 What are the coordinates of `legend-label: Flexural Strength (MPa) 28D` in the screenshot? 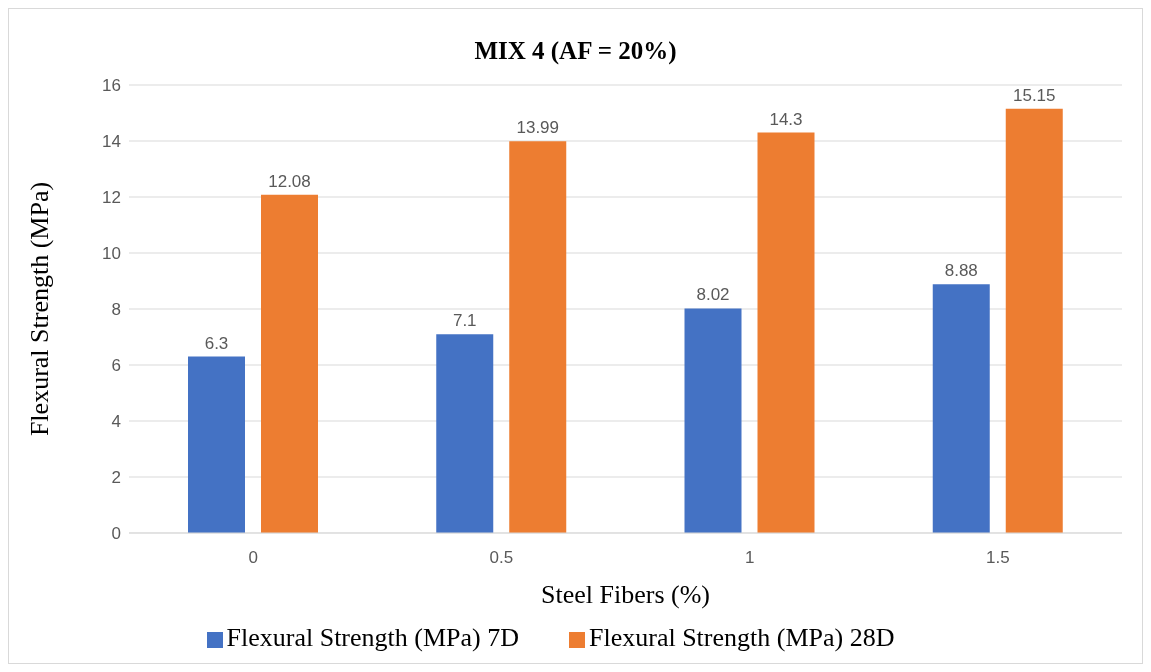 It's located at (742, 637).